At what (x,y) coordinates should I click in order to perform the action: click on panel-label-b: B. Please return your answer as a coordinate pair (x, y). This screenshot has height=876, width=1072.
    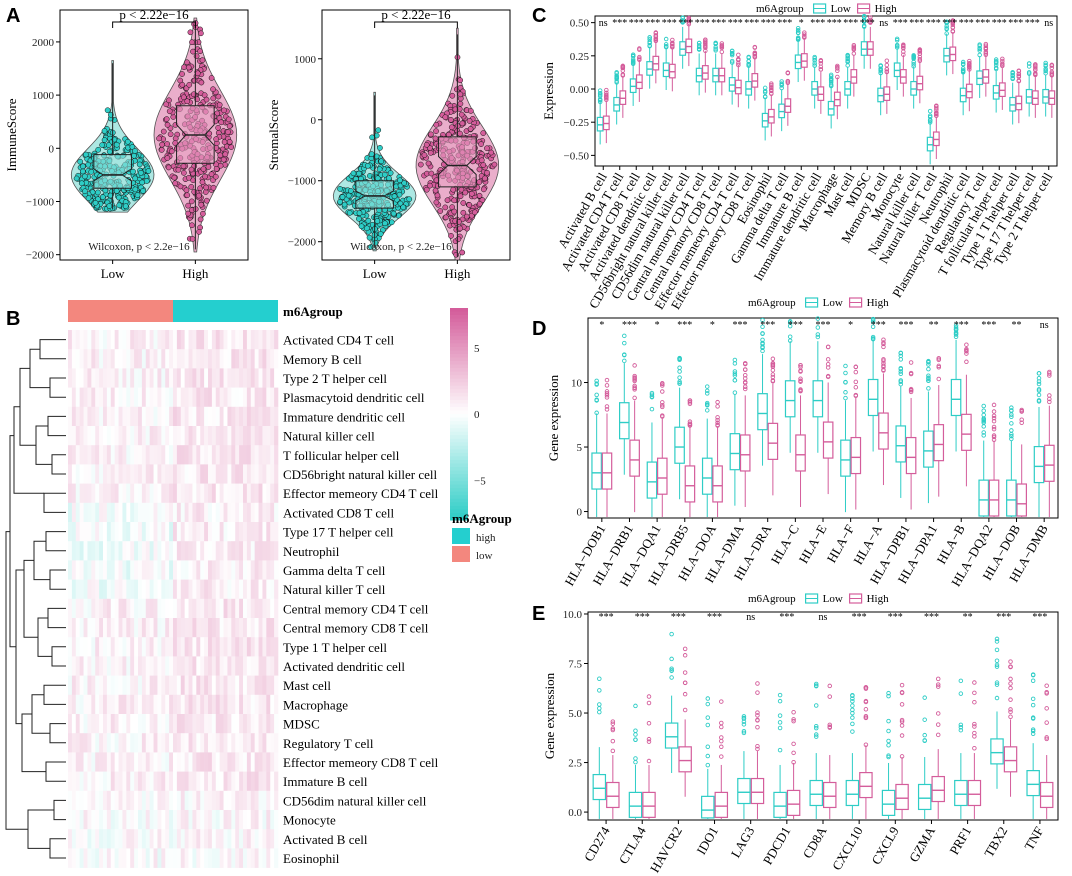
    Looking at the image, I should click on (13, 319).